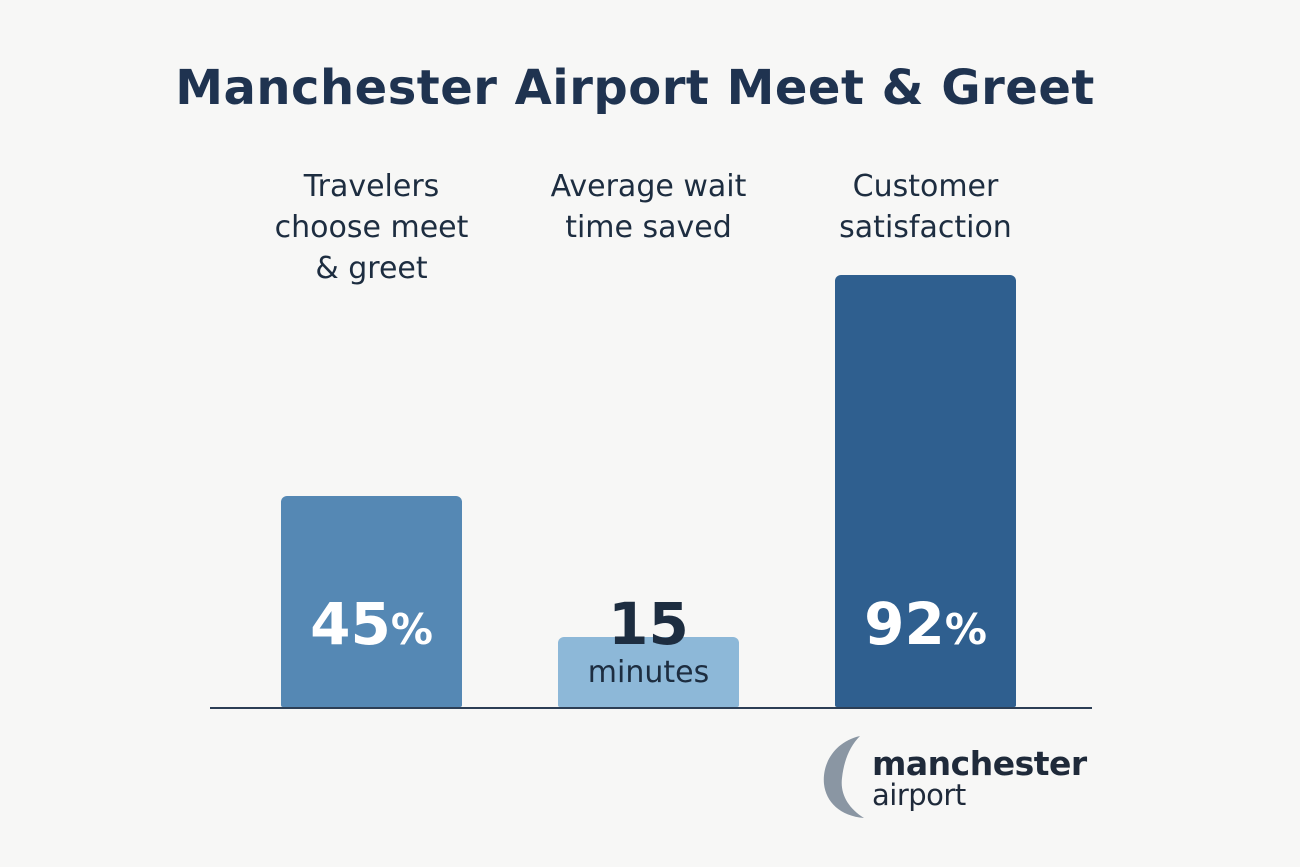 The image size is (1300, 867). Describe the element at coordinates (651, 708) in the screenshot. I see `x-axis-baseline` at that location.